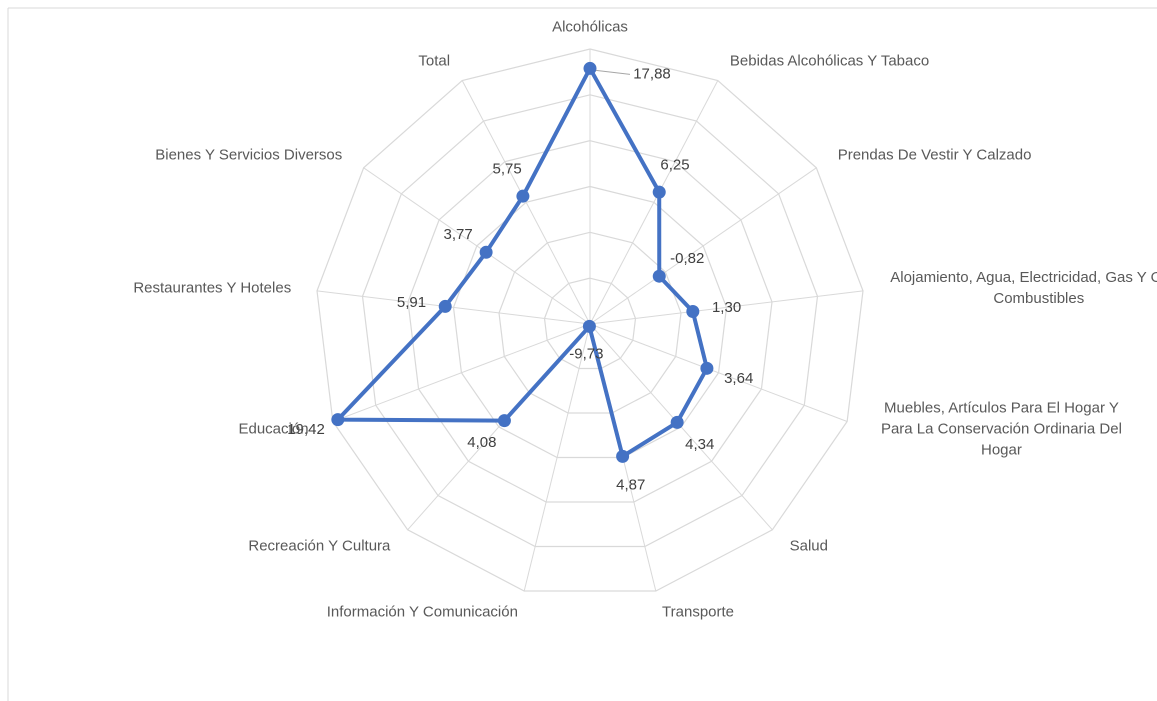 This screenshot has width=1157, height=701. What do you see at coordinates (273, 429) in the screenshot?
I see `category-label: Educación` at bounding box center [273, 429].